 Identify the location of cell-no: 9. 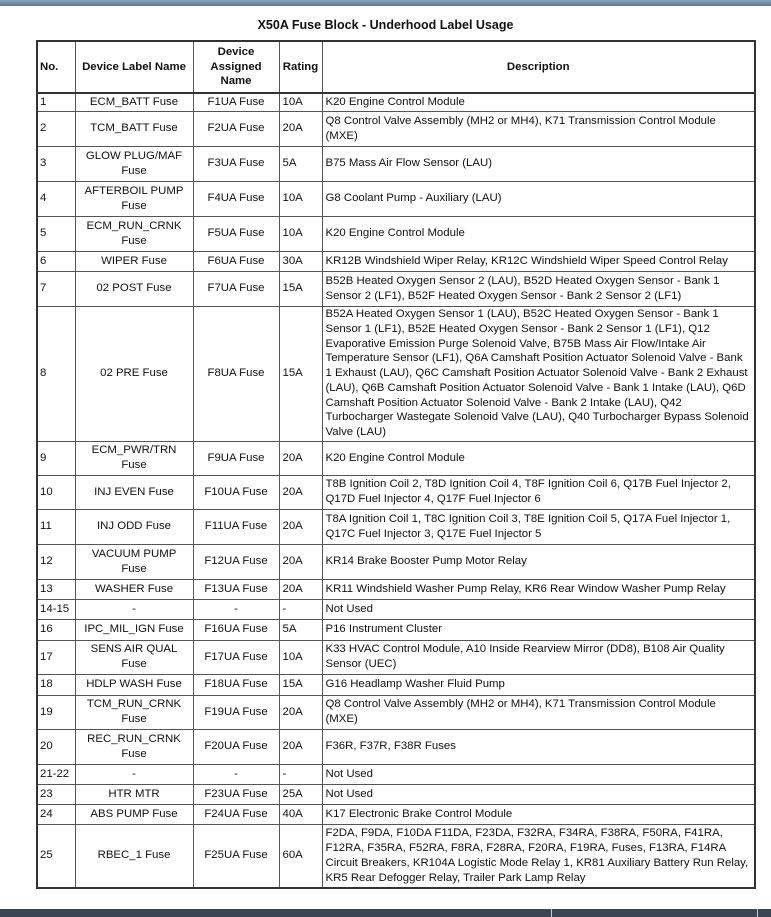
(56, 458).